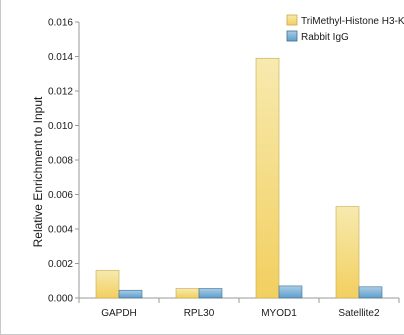  Describe the element at coordinates (187, 293) in the screenshot. I see `bar-rpl30-trimethyl` at that location.